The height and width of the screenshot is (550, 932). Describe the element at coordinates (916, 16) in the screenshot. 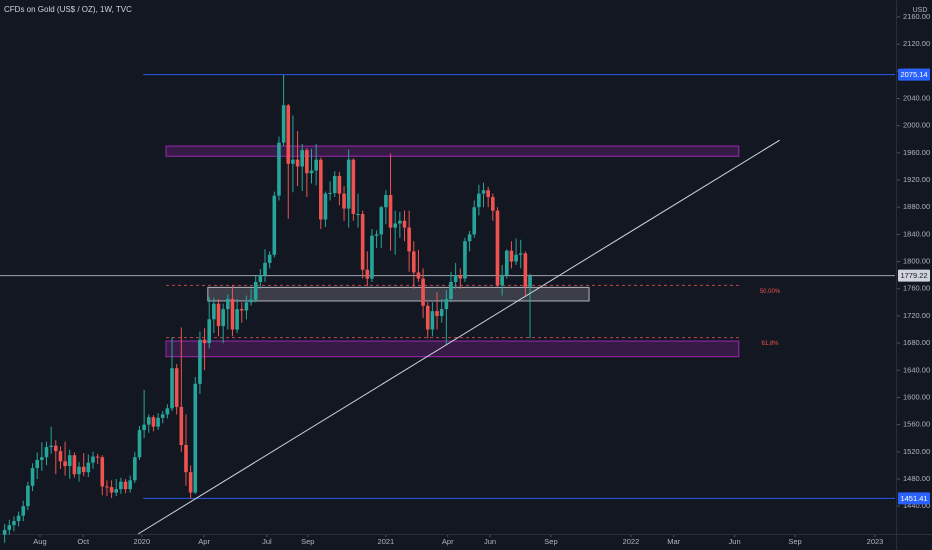

I see `y-tick-label: 2160.00` at that location.